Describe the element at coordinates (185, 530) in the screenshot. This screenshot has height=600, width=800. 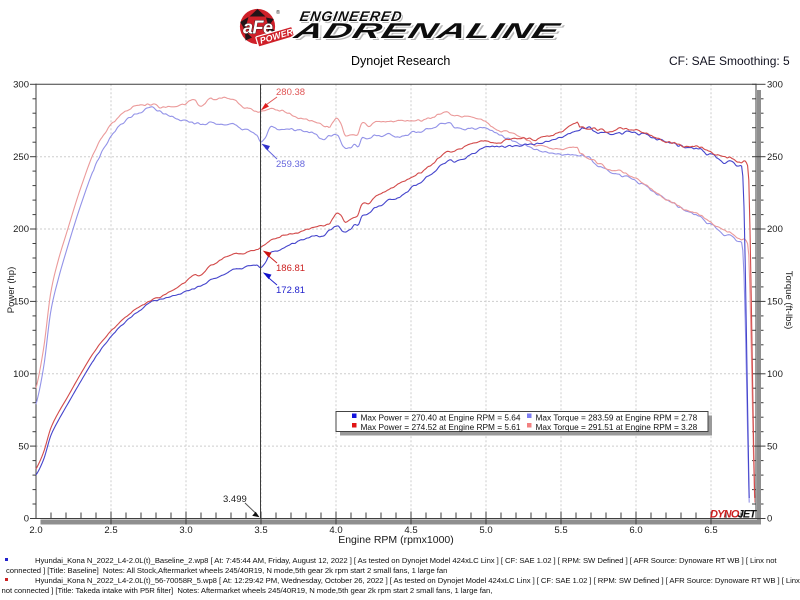
I see `svg-text: 3.0` at that location.